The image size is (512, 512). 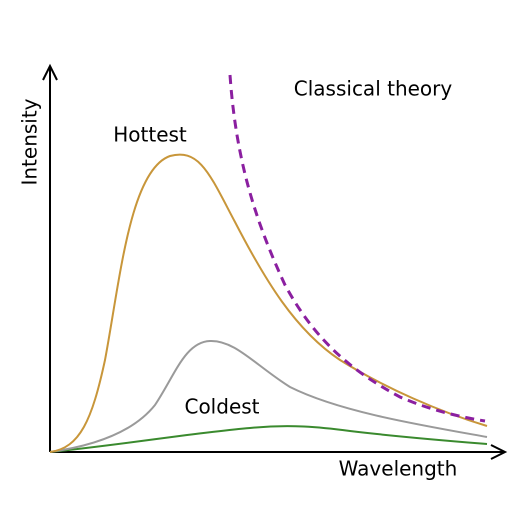 I want to click on coldest-curve, so click(x=268, y=439).